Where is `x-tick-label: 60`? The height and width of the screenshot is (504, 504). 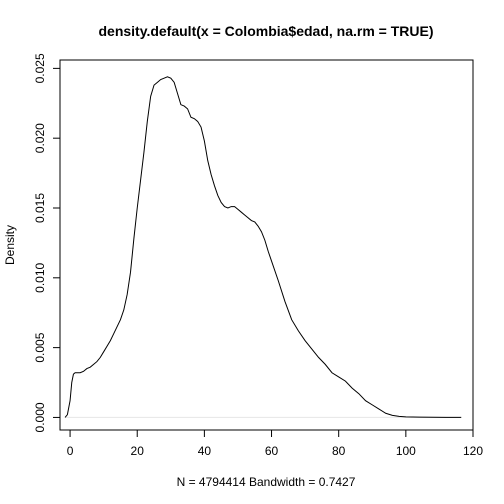
x-tick-label: 60 is located at coordinates (272, 451).